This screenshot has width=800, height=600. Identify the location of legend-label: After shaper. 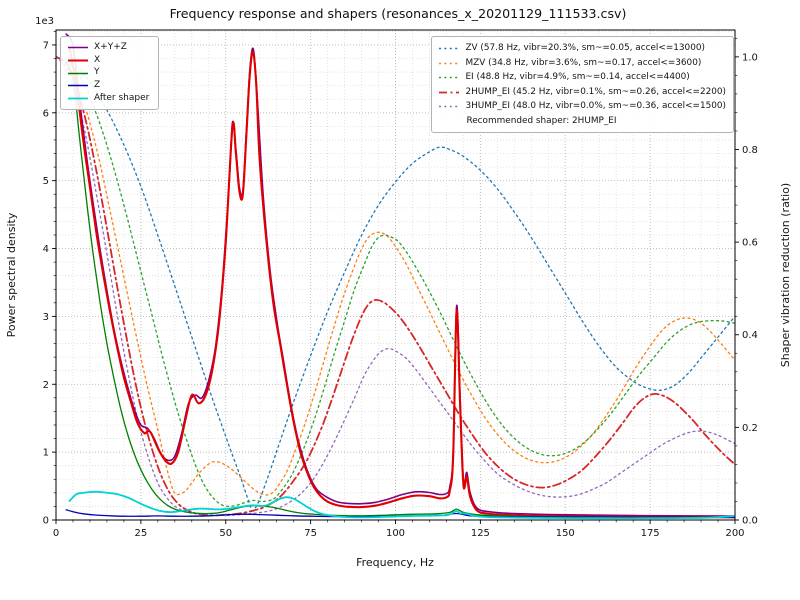
(122, 97).